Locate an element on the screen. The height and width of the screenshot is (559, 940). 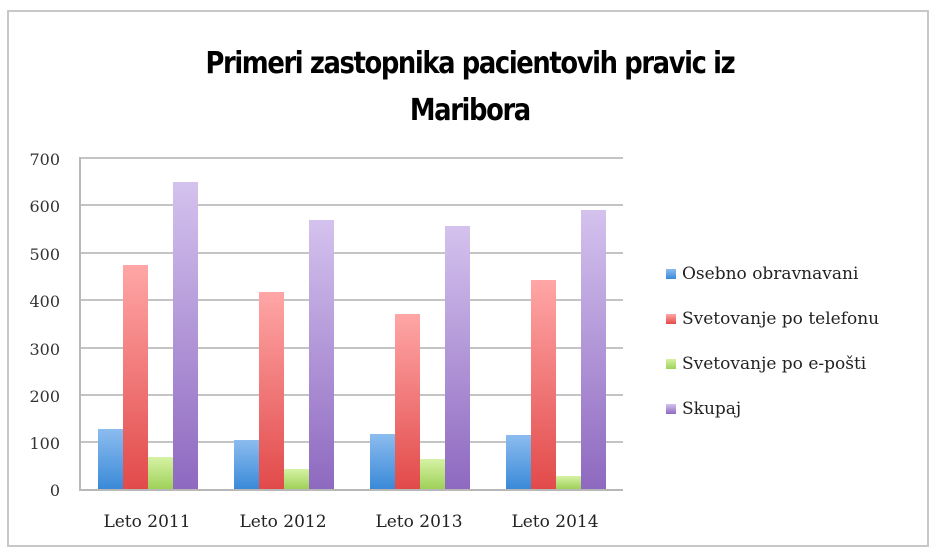
legend-item: Skupaj is located at coordinates (772, 421).